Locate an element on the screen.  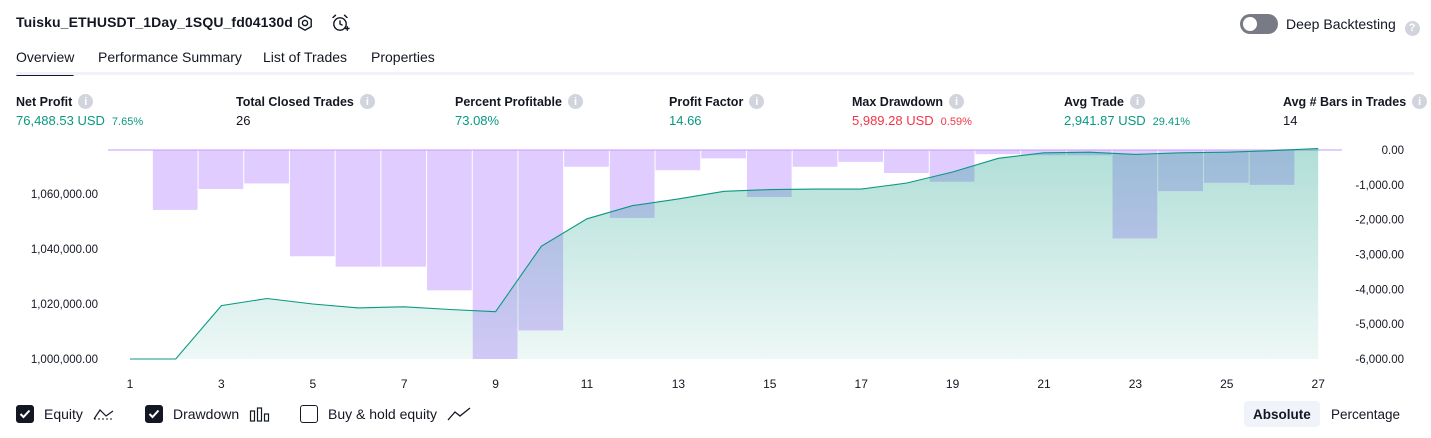
help-icon: ? is located at coordinates (1412, 28).